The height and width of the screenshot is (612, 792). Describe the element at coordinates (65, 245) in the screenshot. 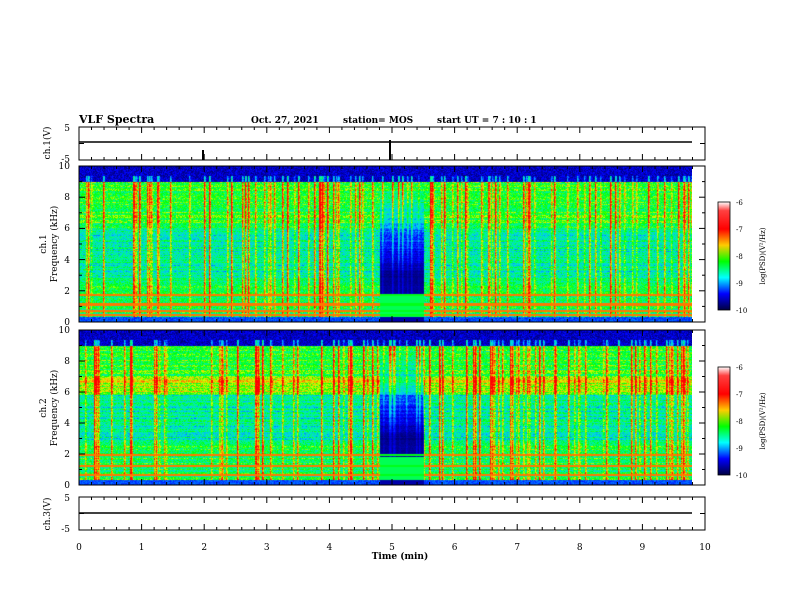

I see `ch1-y-ticks: 0 2 4 6 8 10` at that location.